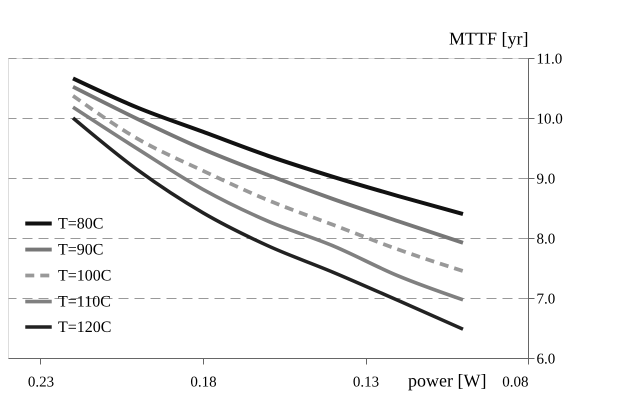 This screenshot has height=420, width=619. What do you see at coordinates (41, 382) in the screenshot?
I see `x-tick-label: 0.23` at bounding box center [41, 382].